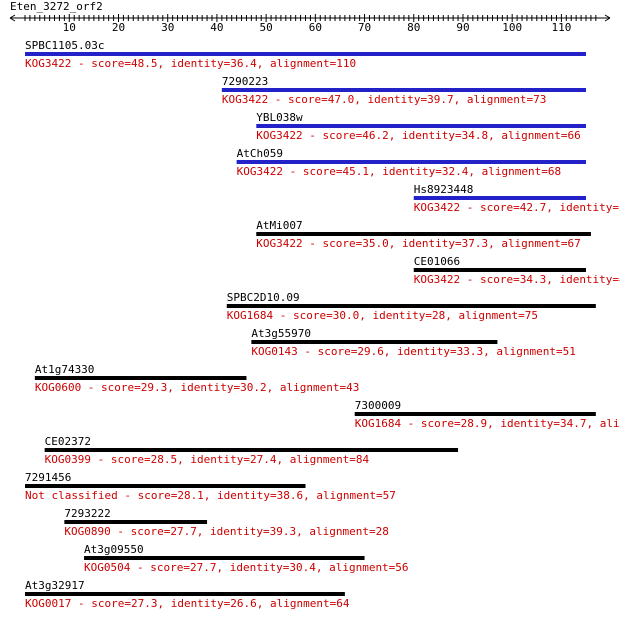 The width and height of the screenshot is (620, 621). I want to click on axis-left-arrow, so click(12, 18).